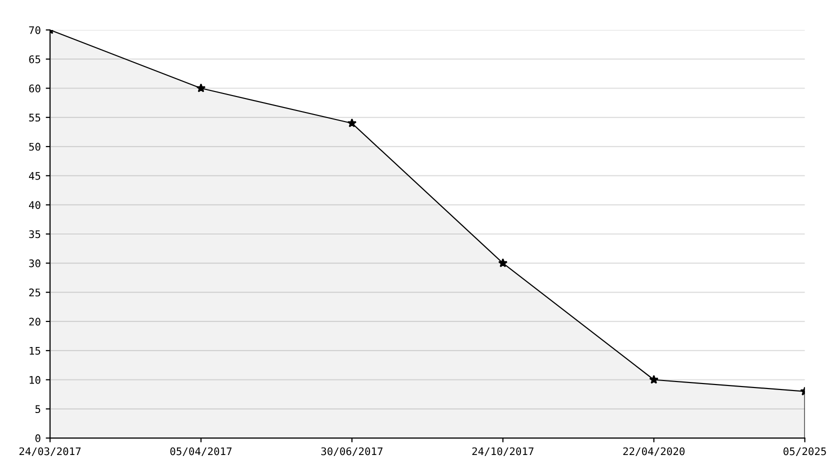  What do you see at coordinates (352, 451) in the screenshot?
I see `x-tick-label: 30/06/2017` at bounding box center [352, 451].